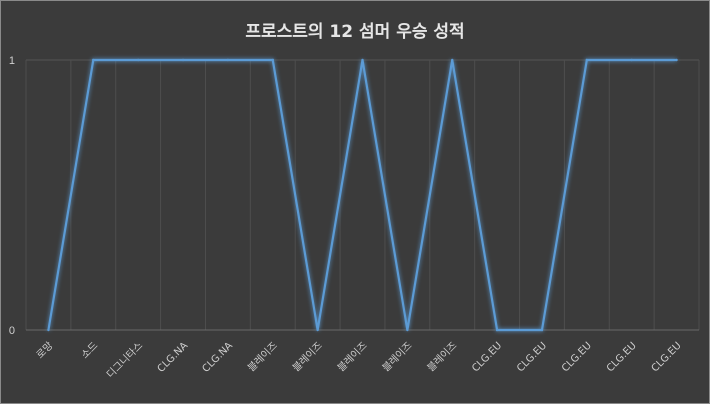  What do you see at coordinates (12, 331) in the screenshot?
I see `y-tick-label: 0` at bounding box center [12, 331].